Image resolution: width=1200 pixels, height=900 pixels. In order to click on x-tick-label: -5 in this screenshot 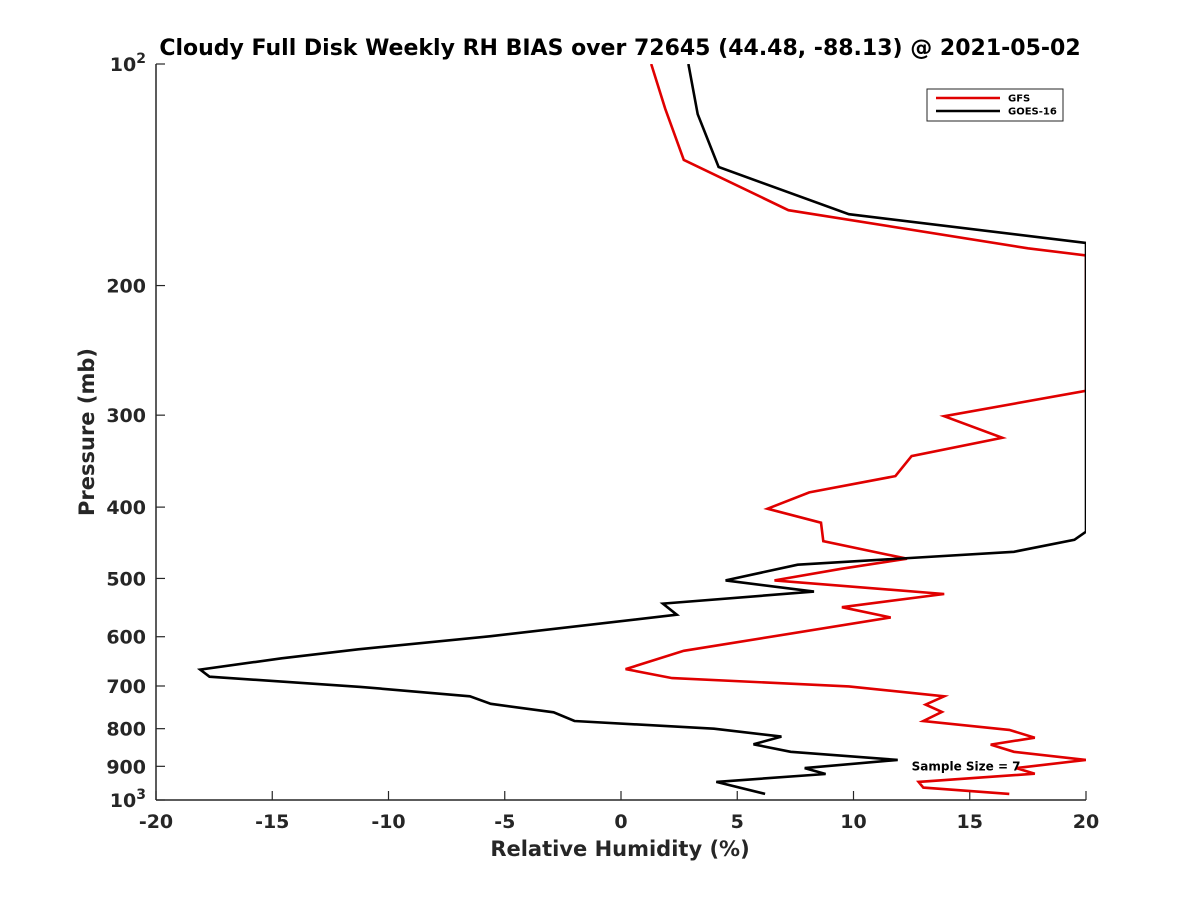, I will do `click(504, 822)`.